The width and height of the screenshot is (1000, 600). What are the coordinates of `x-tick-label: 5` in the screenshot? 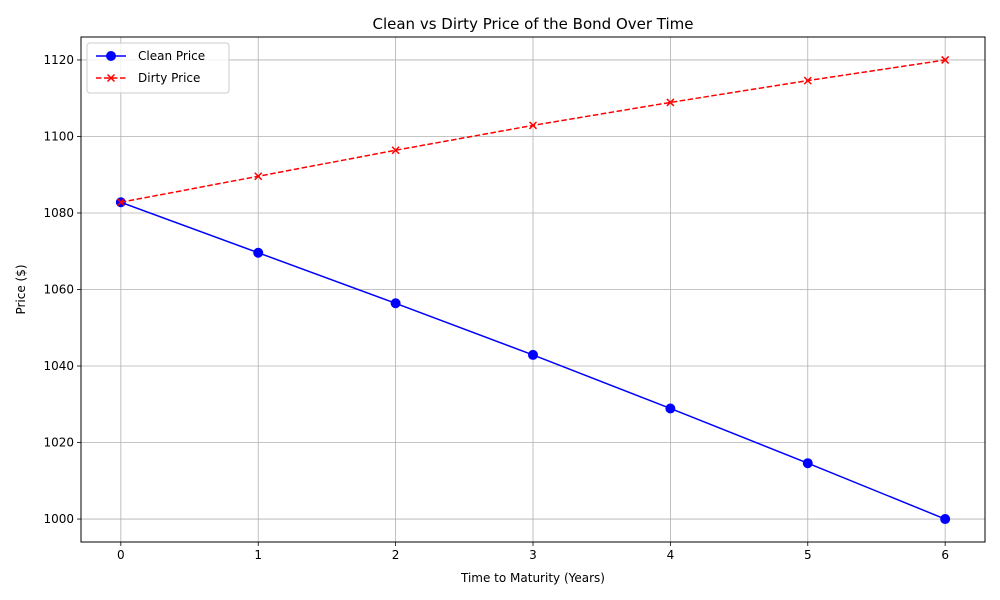 It's located at (808, 555).